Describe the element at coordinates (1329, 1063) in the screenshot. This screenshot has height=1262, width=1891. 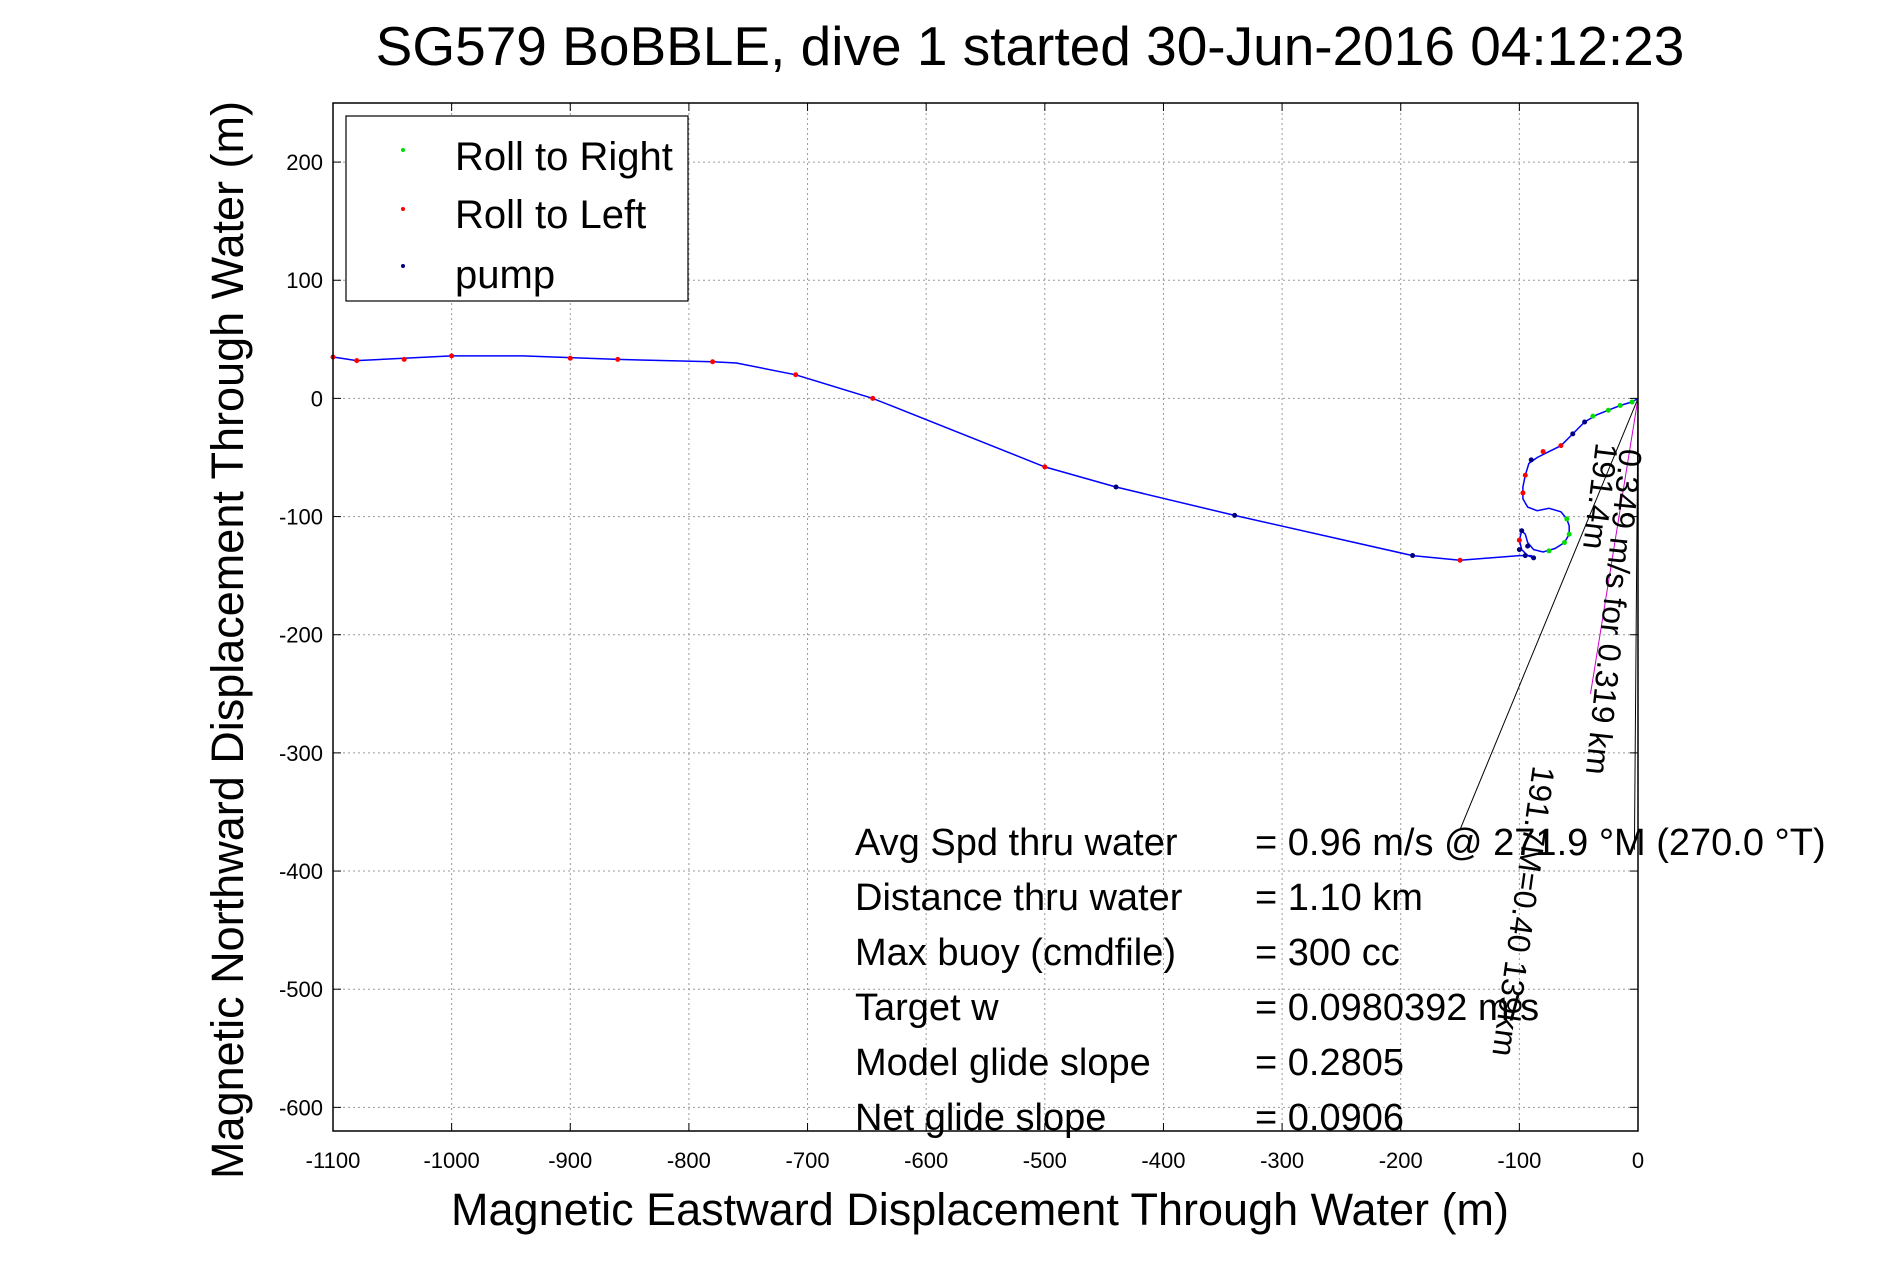
I see `stat-value-model-glide: = 0.2805` at that location.